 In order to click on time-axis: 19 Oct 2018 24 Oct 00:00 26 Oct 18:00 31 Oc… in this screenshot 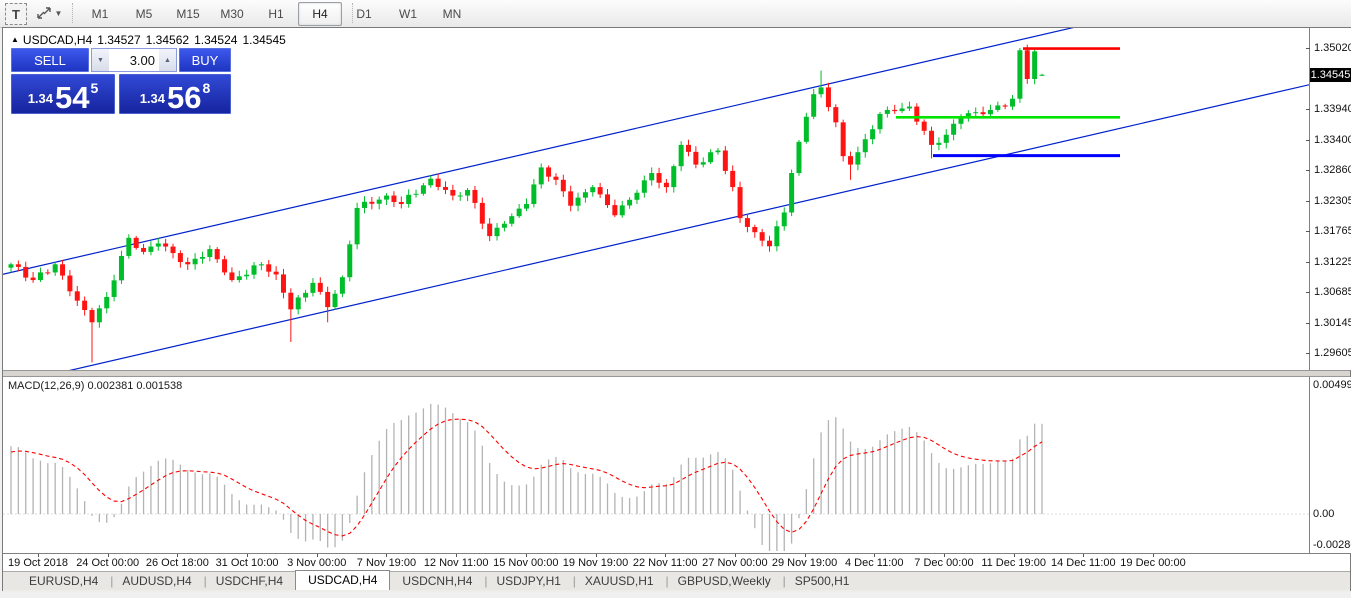, I will do `click(676, 562)`.